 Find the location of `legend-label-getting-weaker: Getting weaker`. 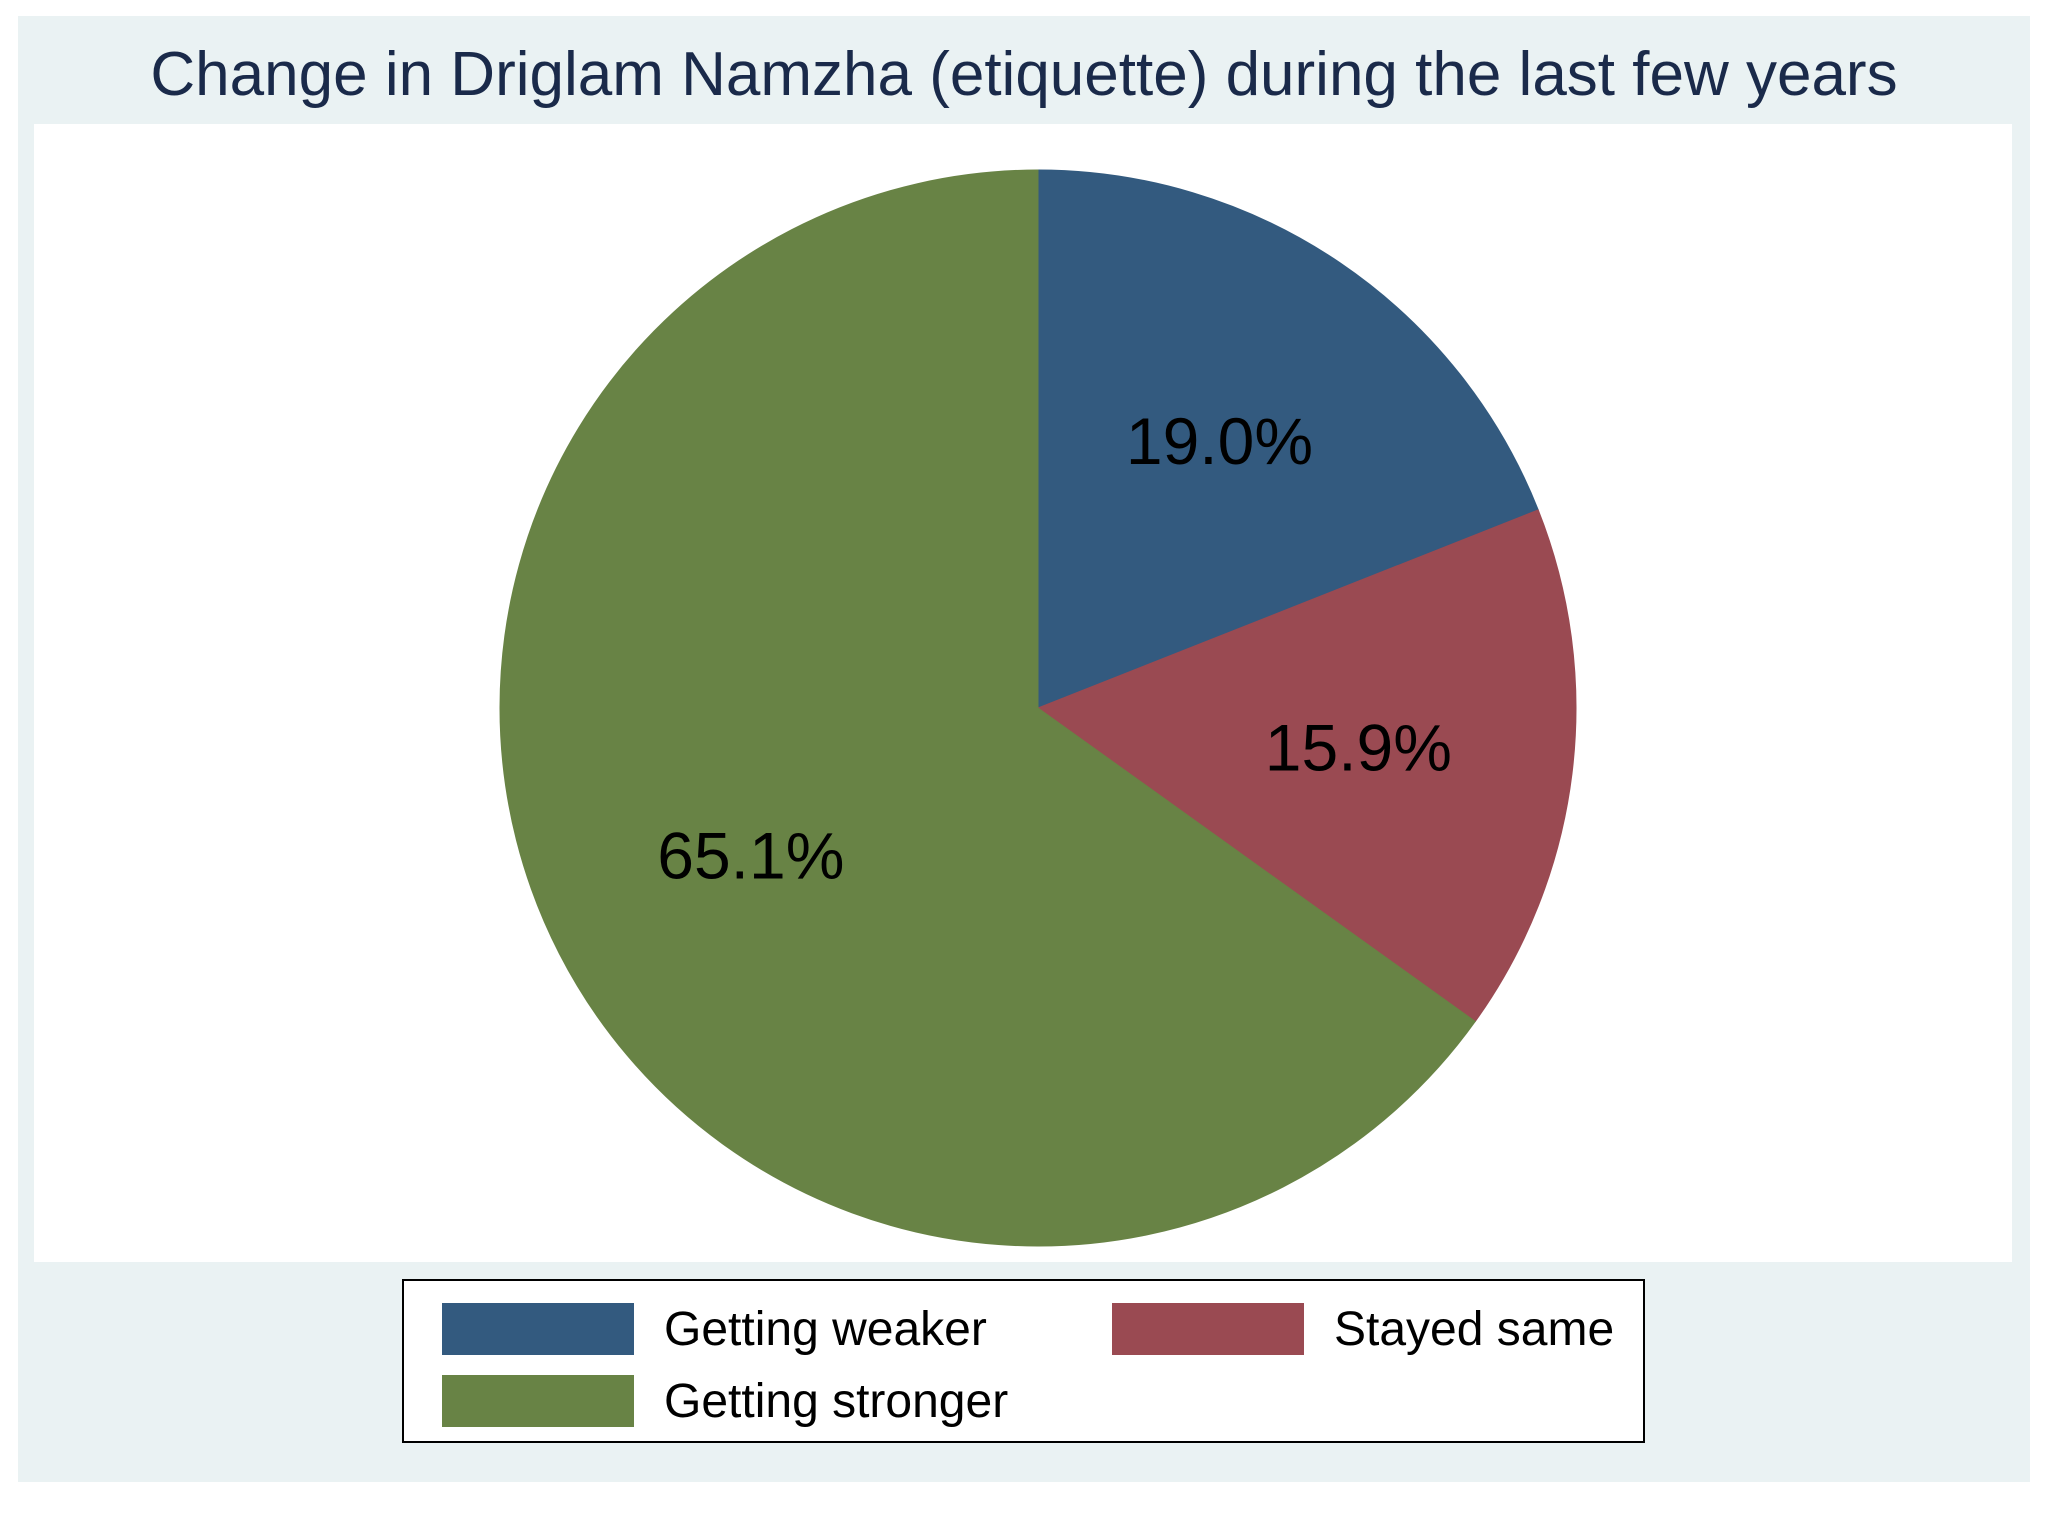

legend-label-getting-weaker: Getting weaker is located at coordinates (825, 1329).